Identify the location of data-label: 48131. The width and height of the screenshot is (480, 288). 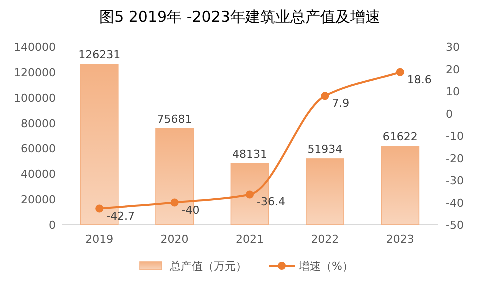
(250, 154).